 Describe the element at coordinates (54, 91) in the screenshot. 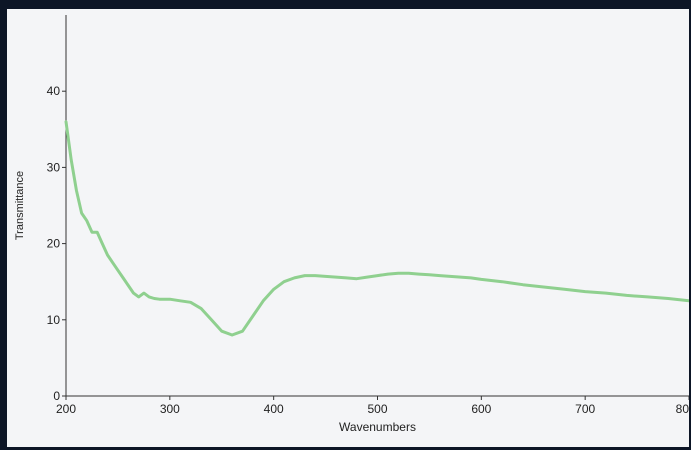

I see `y-tick-label: 40` at that location.